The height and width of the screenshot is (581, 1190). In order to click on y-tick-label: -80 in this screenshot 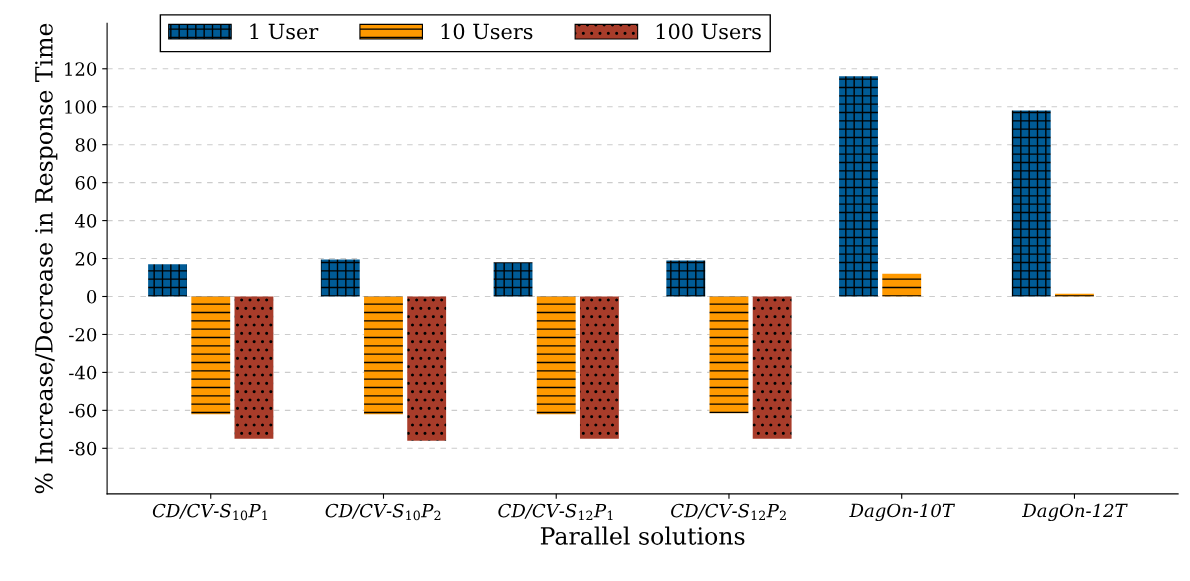, I will do `click(83, 448)`.